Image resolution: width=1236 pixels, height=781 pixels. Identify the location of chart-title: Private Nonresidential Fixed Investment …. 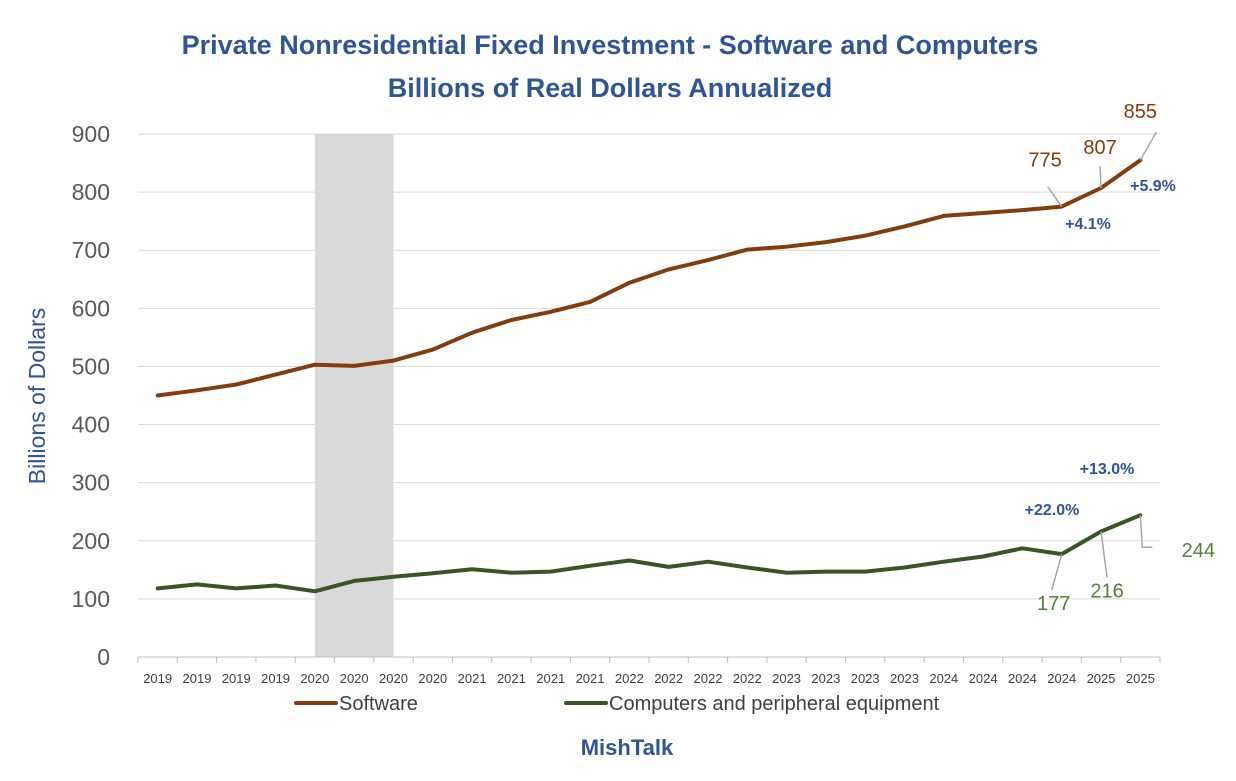
(610, 45).